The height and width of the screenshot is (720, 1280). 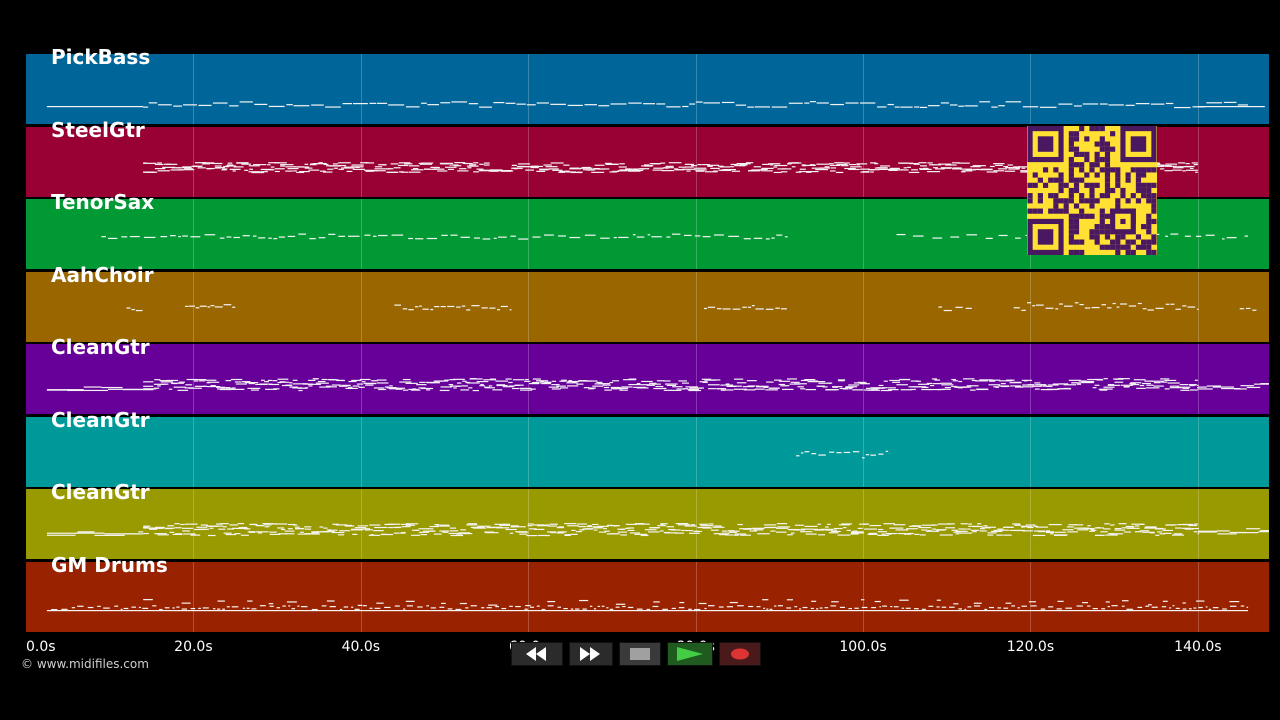 I want to click on stop-button, so click(x=640, y=654).